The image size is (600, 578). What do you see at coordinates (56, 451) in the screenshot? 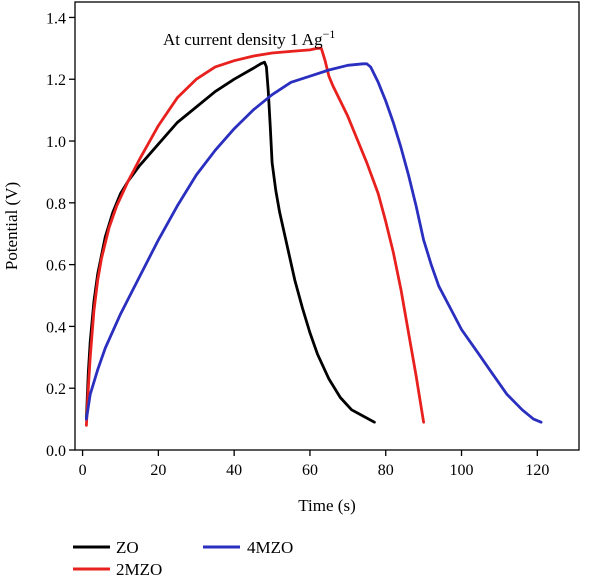
I see `y-tick-label: 0.0` at bounding box center [56, 451].